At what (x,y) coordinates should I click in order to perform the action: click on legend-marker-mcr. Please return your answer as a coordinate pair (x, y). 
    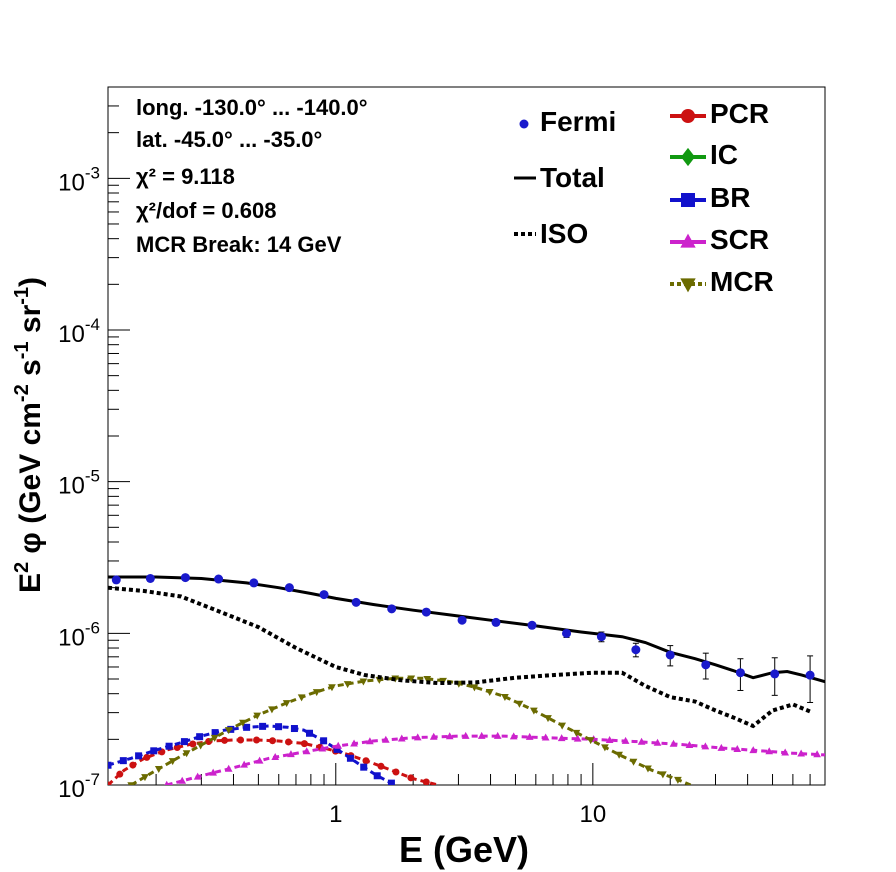
    Looking at the image, I should click on (688, 285).